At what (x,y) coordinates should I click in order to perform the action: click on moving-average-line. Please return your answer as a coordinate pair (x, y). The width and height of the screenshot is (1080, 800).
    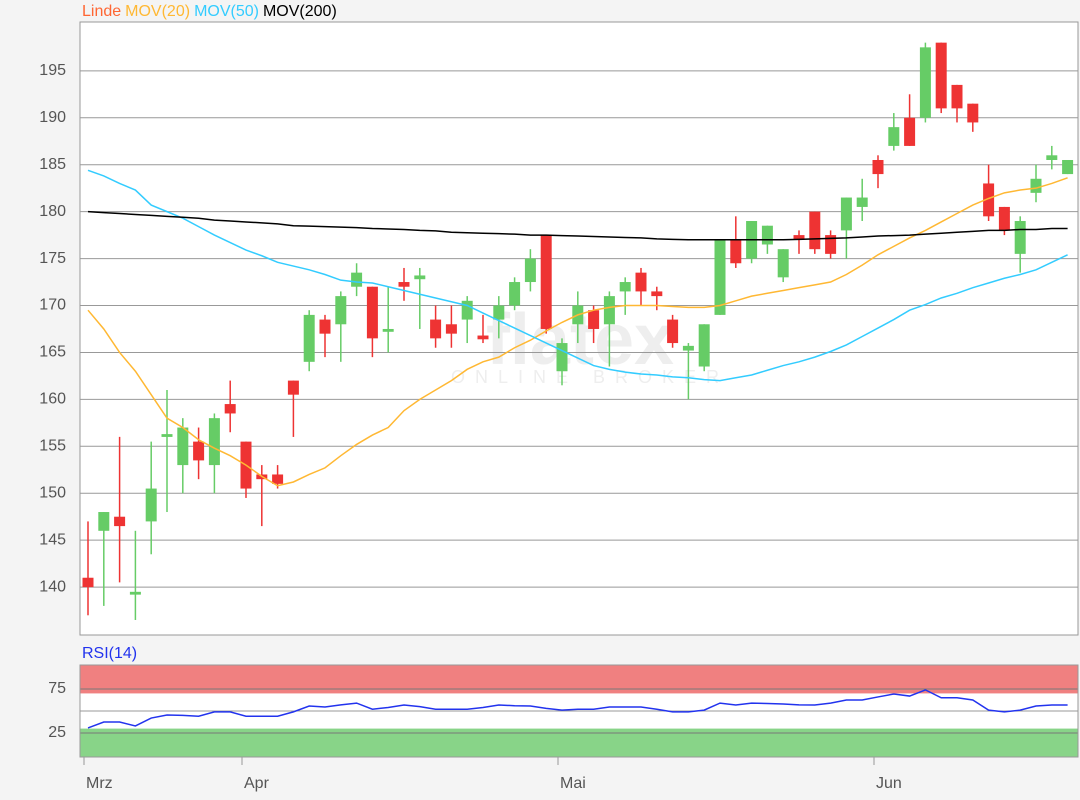
    Looking at the image, I should click on (577, 225).